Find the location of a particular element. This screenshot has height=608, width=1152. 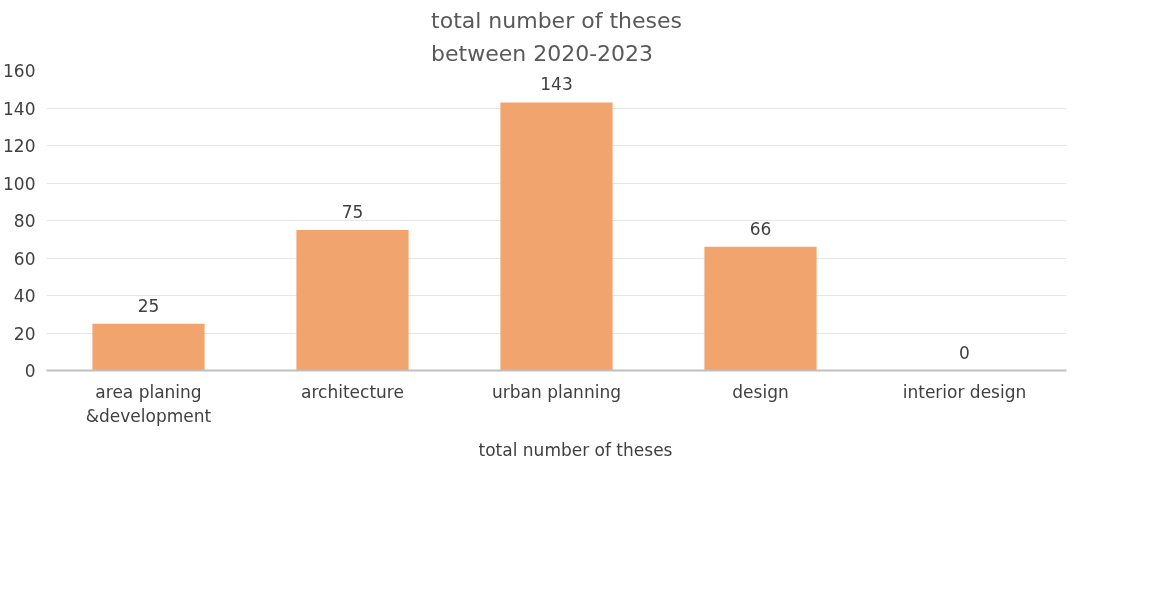

y-tick-label: 40 is located at coordinates (24, 296).